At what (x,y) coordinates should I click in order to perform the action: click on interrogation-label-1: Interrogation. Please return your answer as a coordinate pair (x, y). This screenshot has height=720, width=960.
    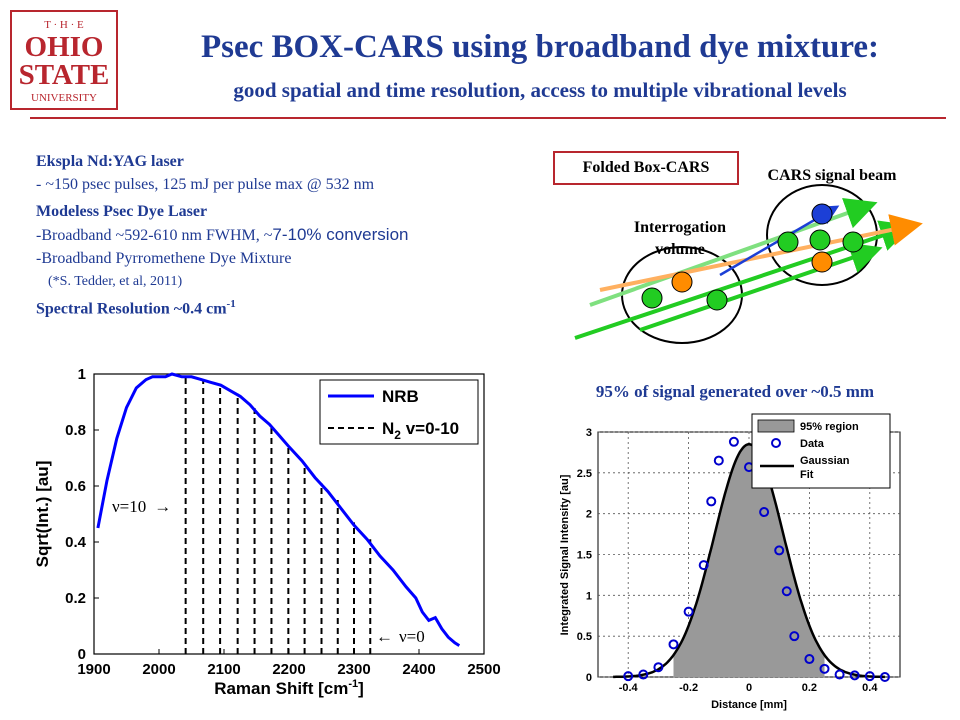
    Looking at the image, I should click on (680, 227).